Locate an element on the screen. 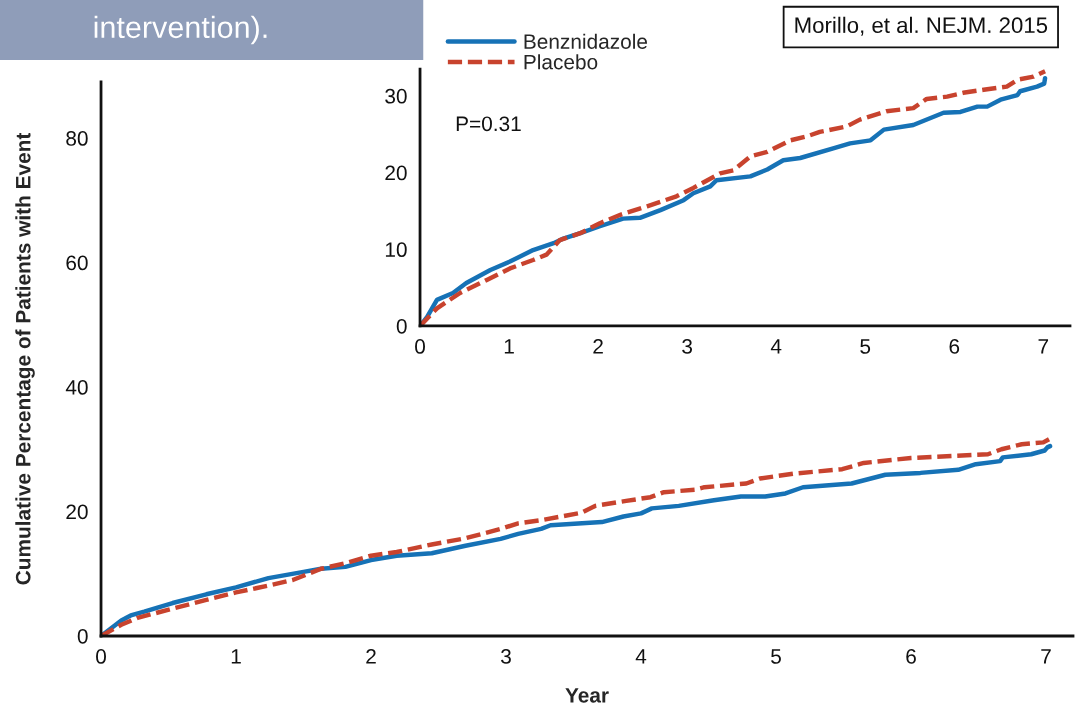 The width and height of the screenshot is (1077, 713). annotation: P=0.31 is located at coordinates (488, 124).